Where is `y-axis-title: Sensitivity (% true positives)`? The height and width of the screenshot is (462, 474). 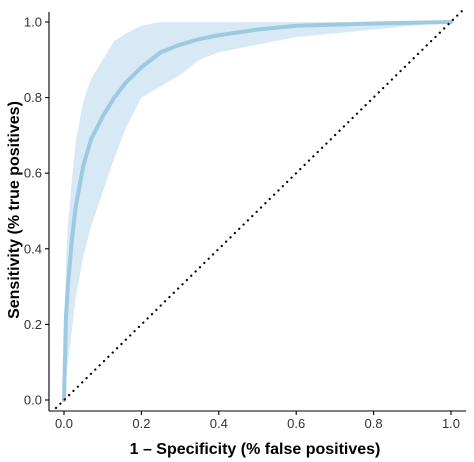
y-axis-title: Sensitivity (% true positives) is located at coordinates (14, 210).